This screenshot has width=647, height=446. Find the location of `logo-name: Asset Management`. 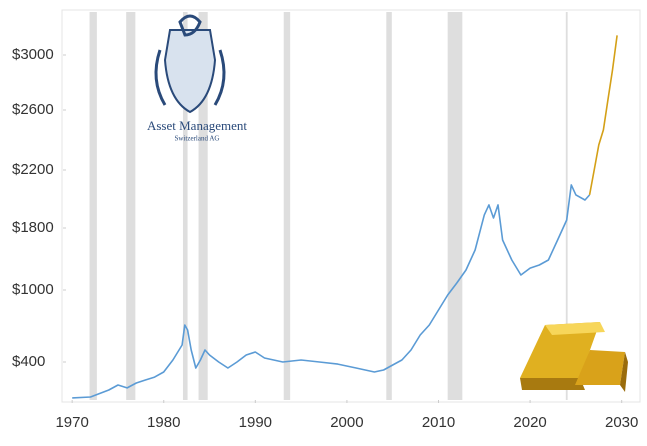

logo-name: Asset Management is located at coordinates (197, 125).